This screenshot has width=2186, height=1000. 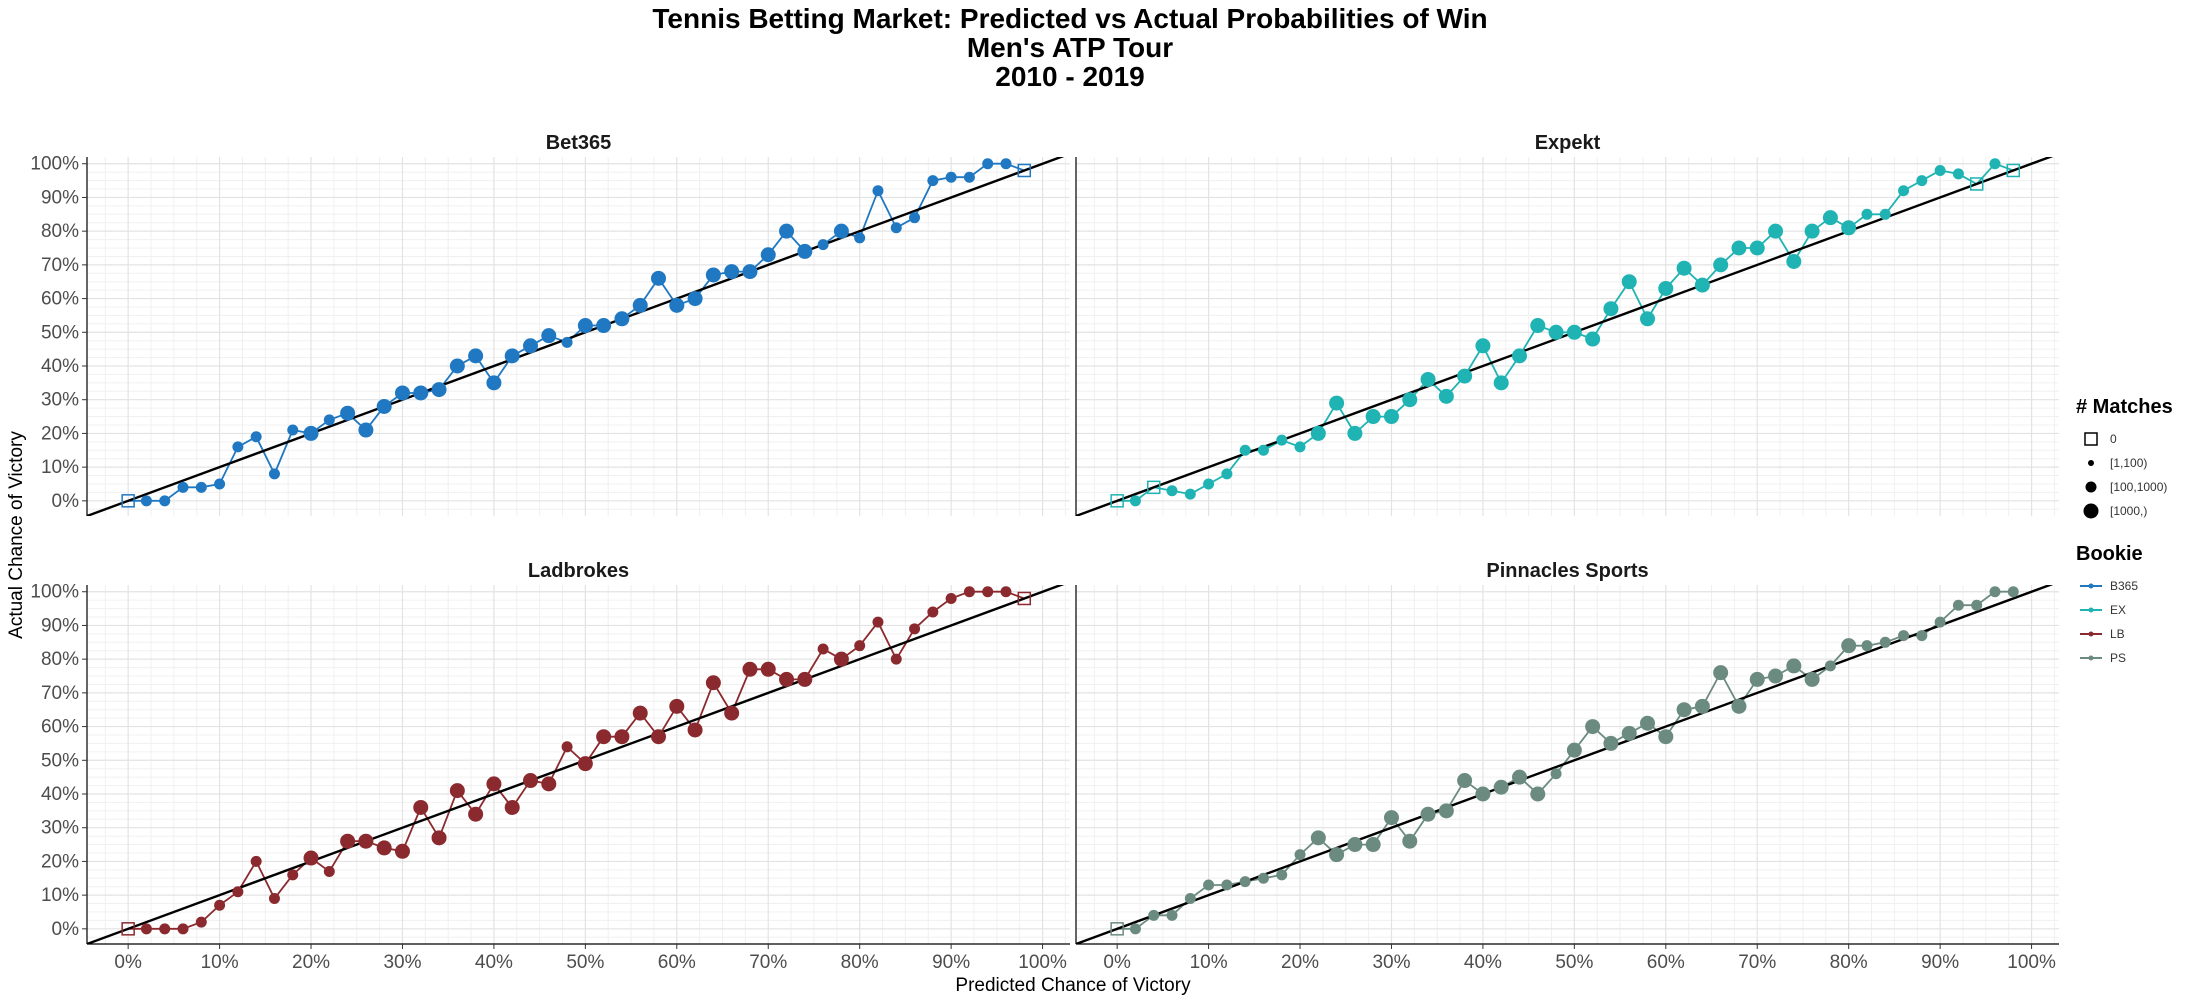 What do you see at coordinates (128, 962) in the screenshot?
I see `x-tick-label: 0%` at bounding box center [128, 962].